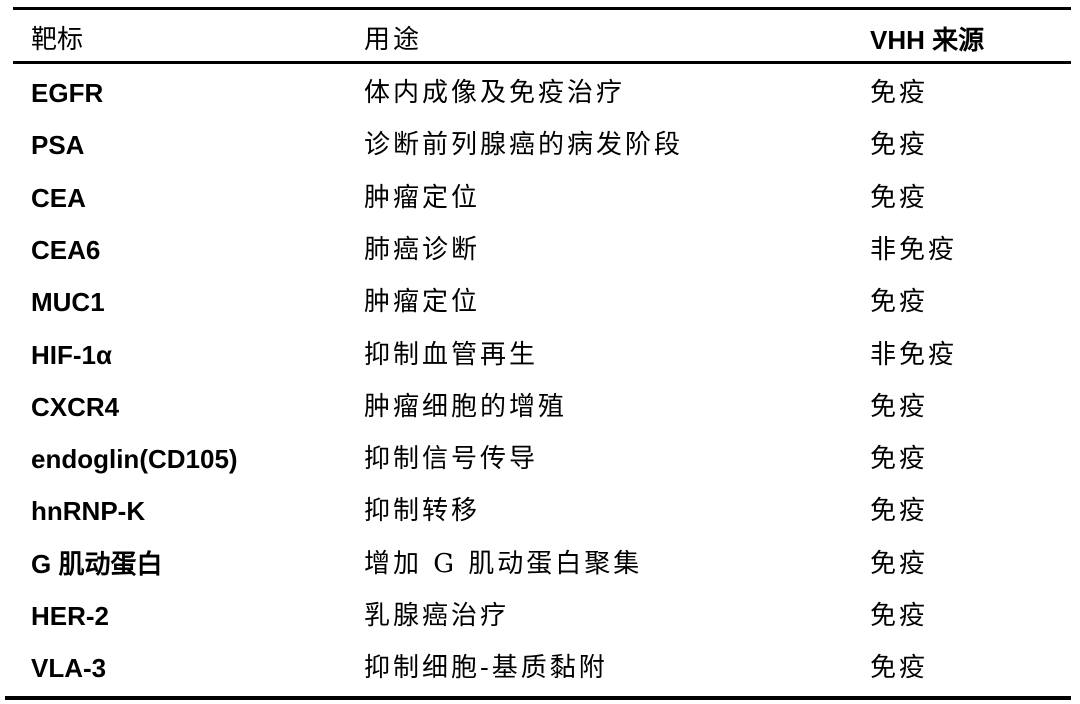 Image resolution: width=1080 pixels, height=704 pixels. What do you see at coordinates (88, 511) in the screenshot?
I see `cell-target: hnRNP-K` at bounding box center [88, 511].